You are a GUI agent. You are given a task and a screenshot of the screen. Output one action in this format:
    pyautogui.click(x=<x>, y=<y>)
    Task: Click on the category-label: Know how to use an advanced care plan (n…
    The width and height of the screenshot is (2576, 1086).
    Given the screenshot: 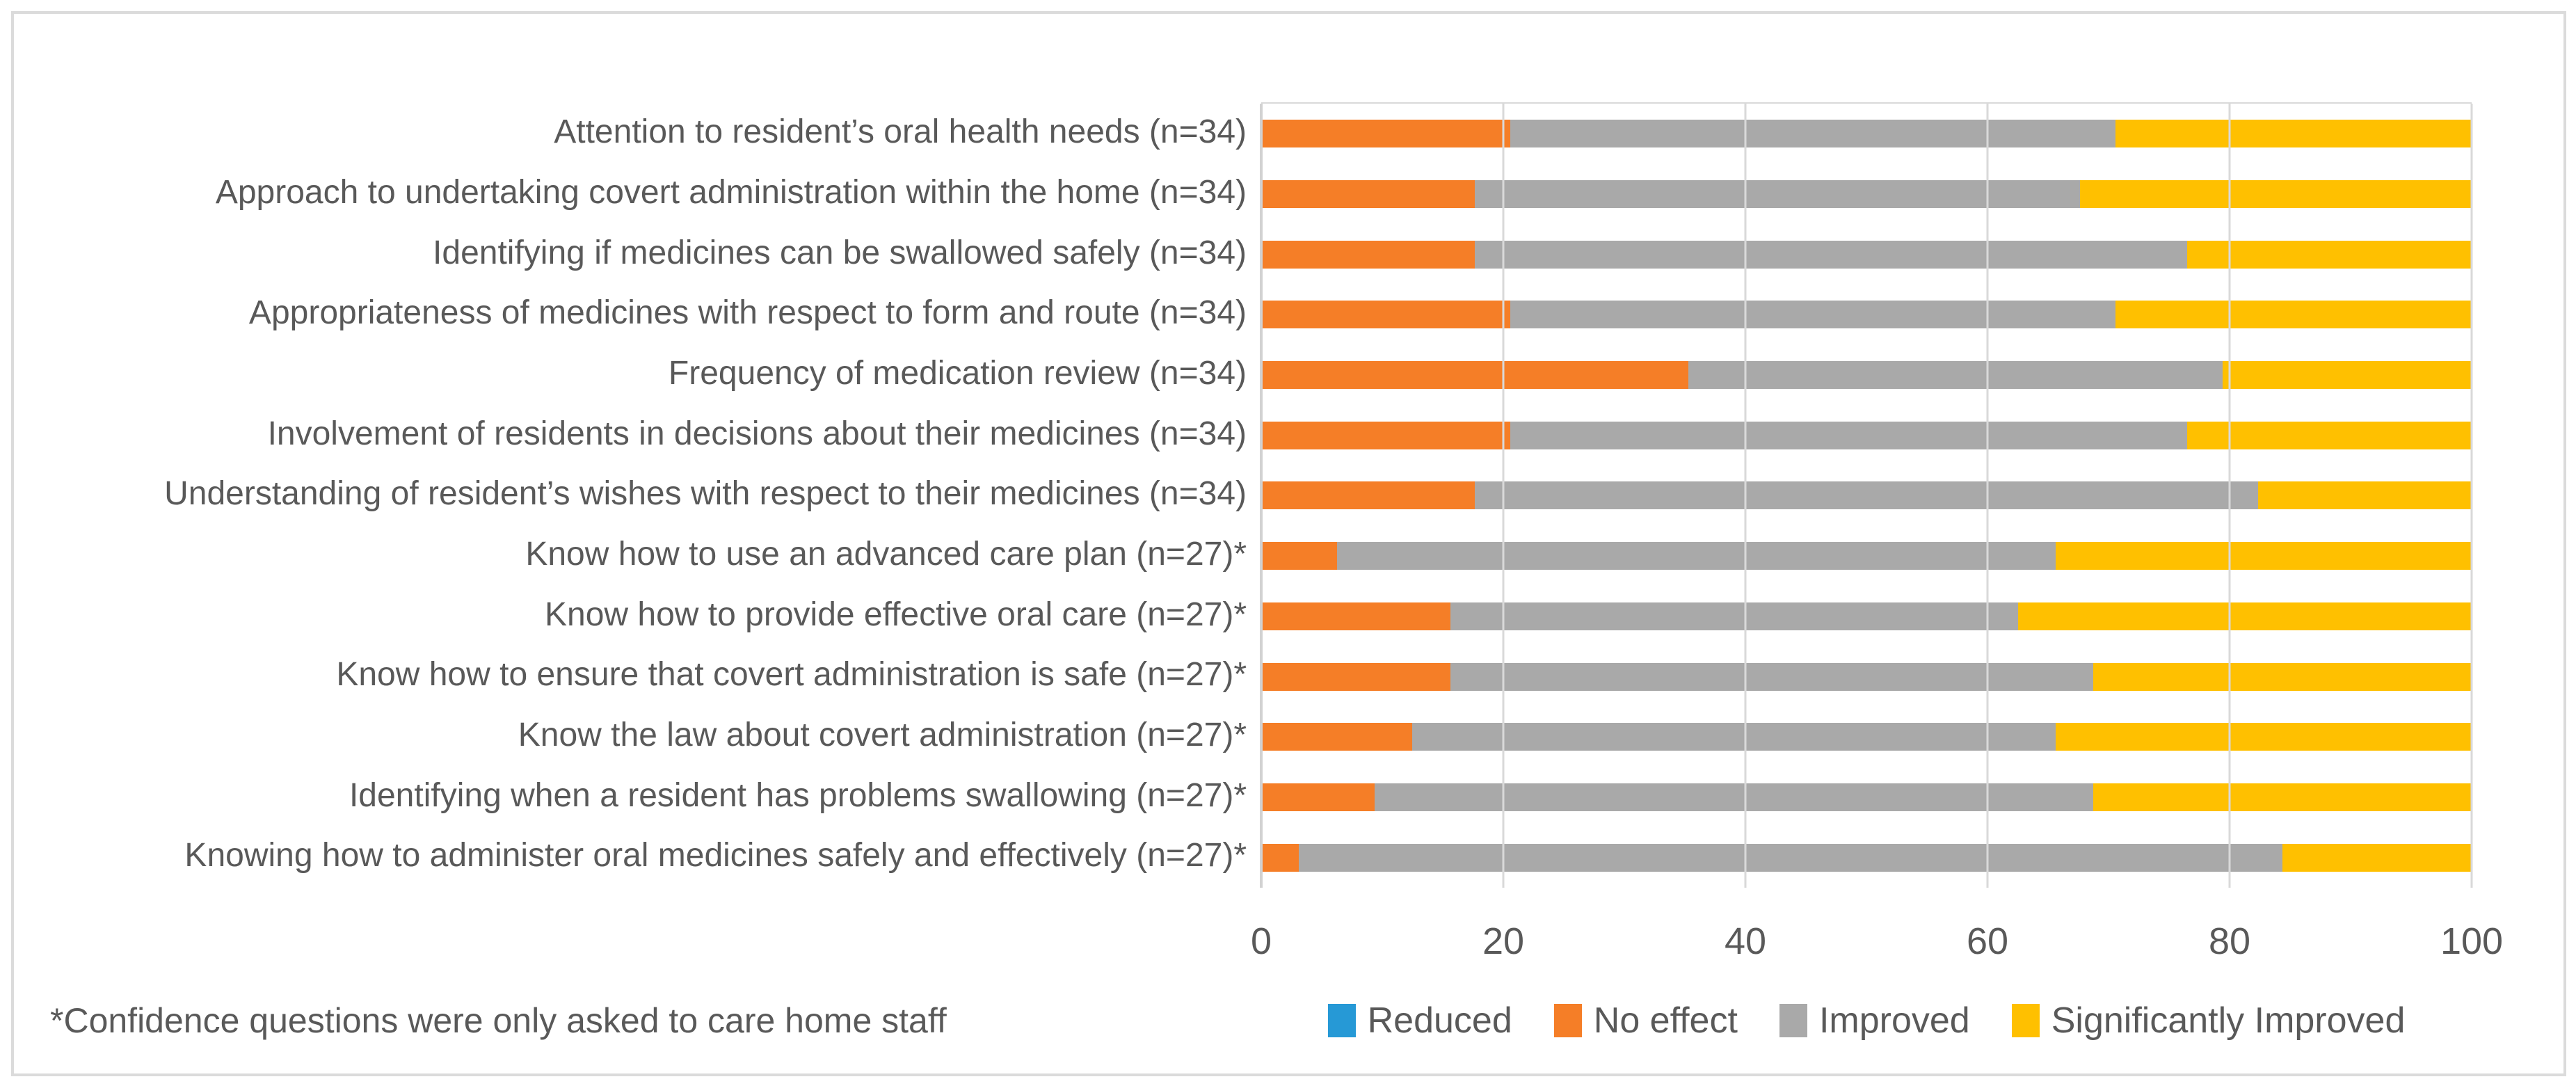 What is the action you would take?
    pyautogui.click(x=886, y=554)
    